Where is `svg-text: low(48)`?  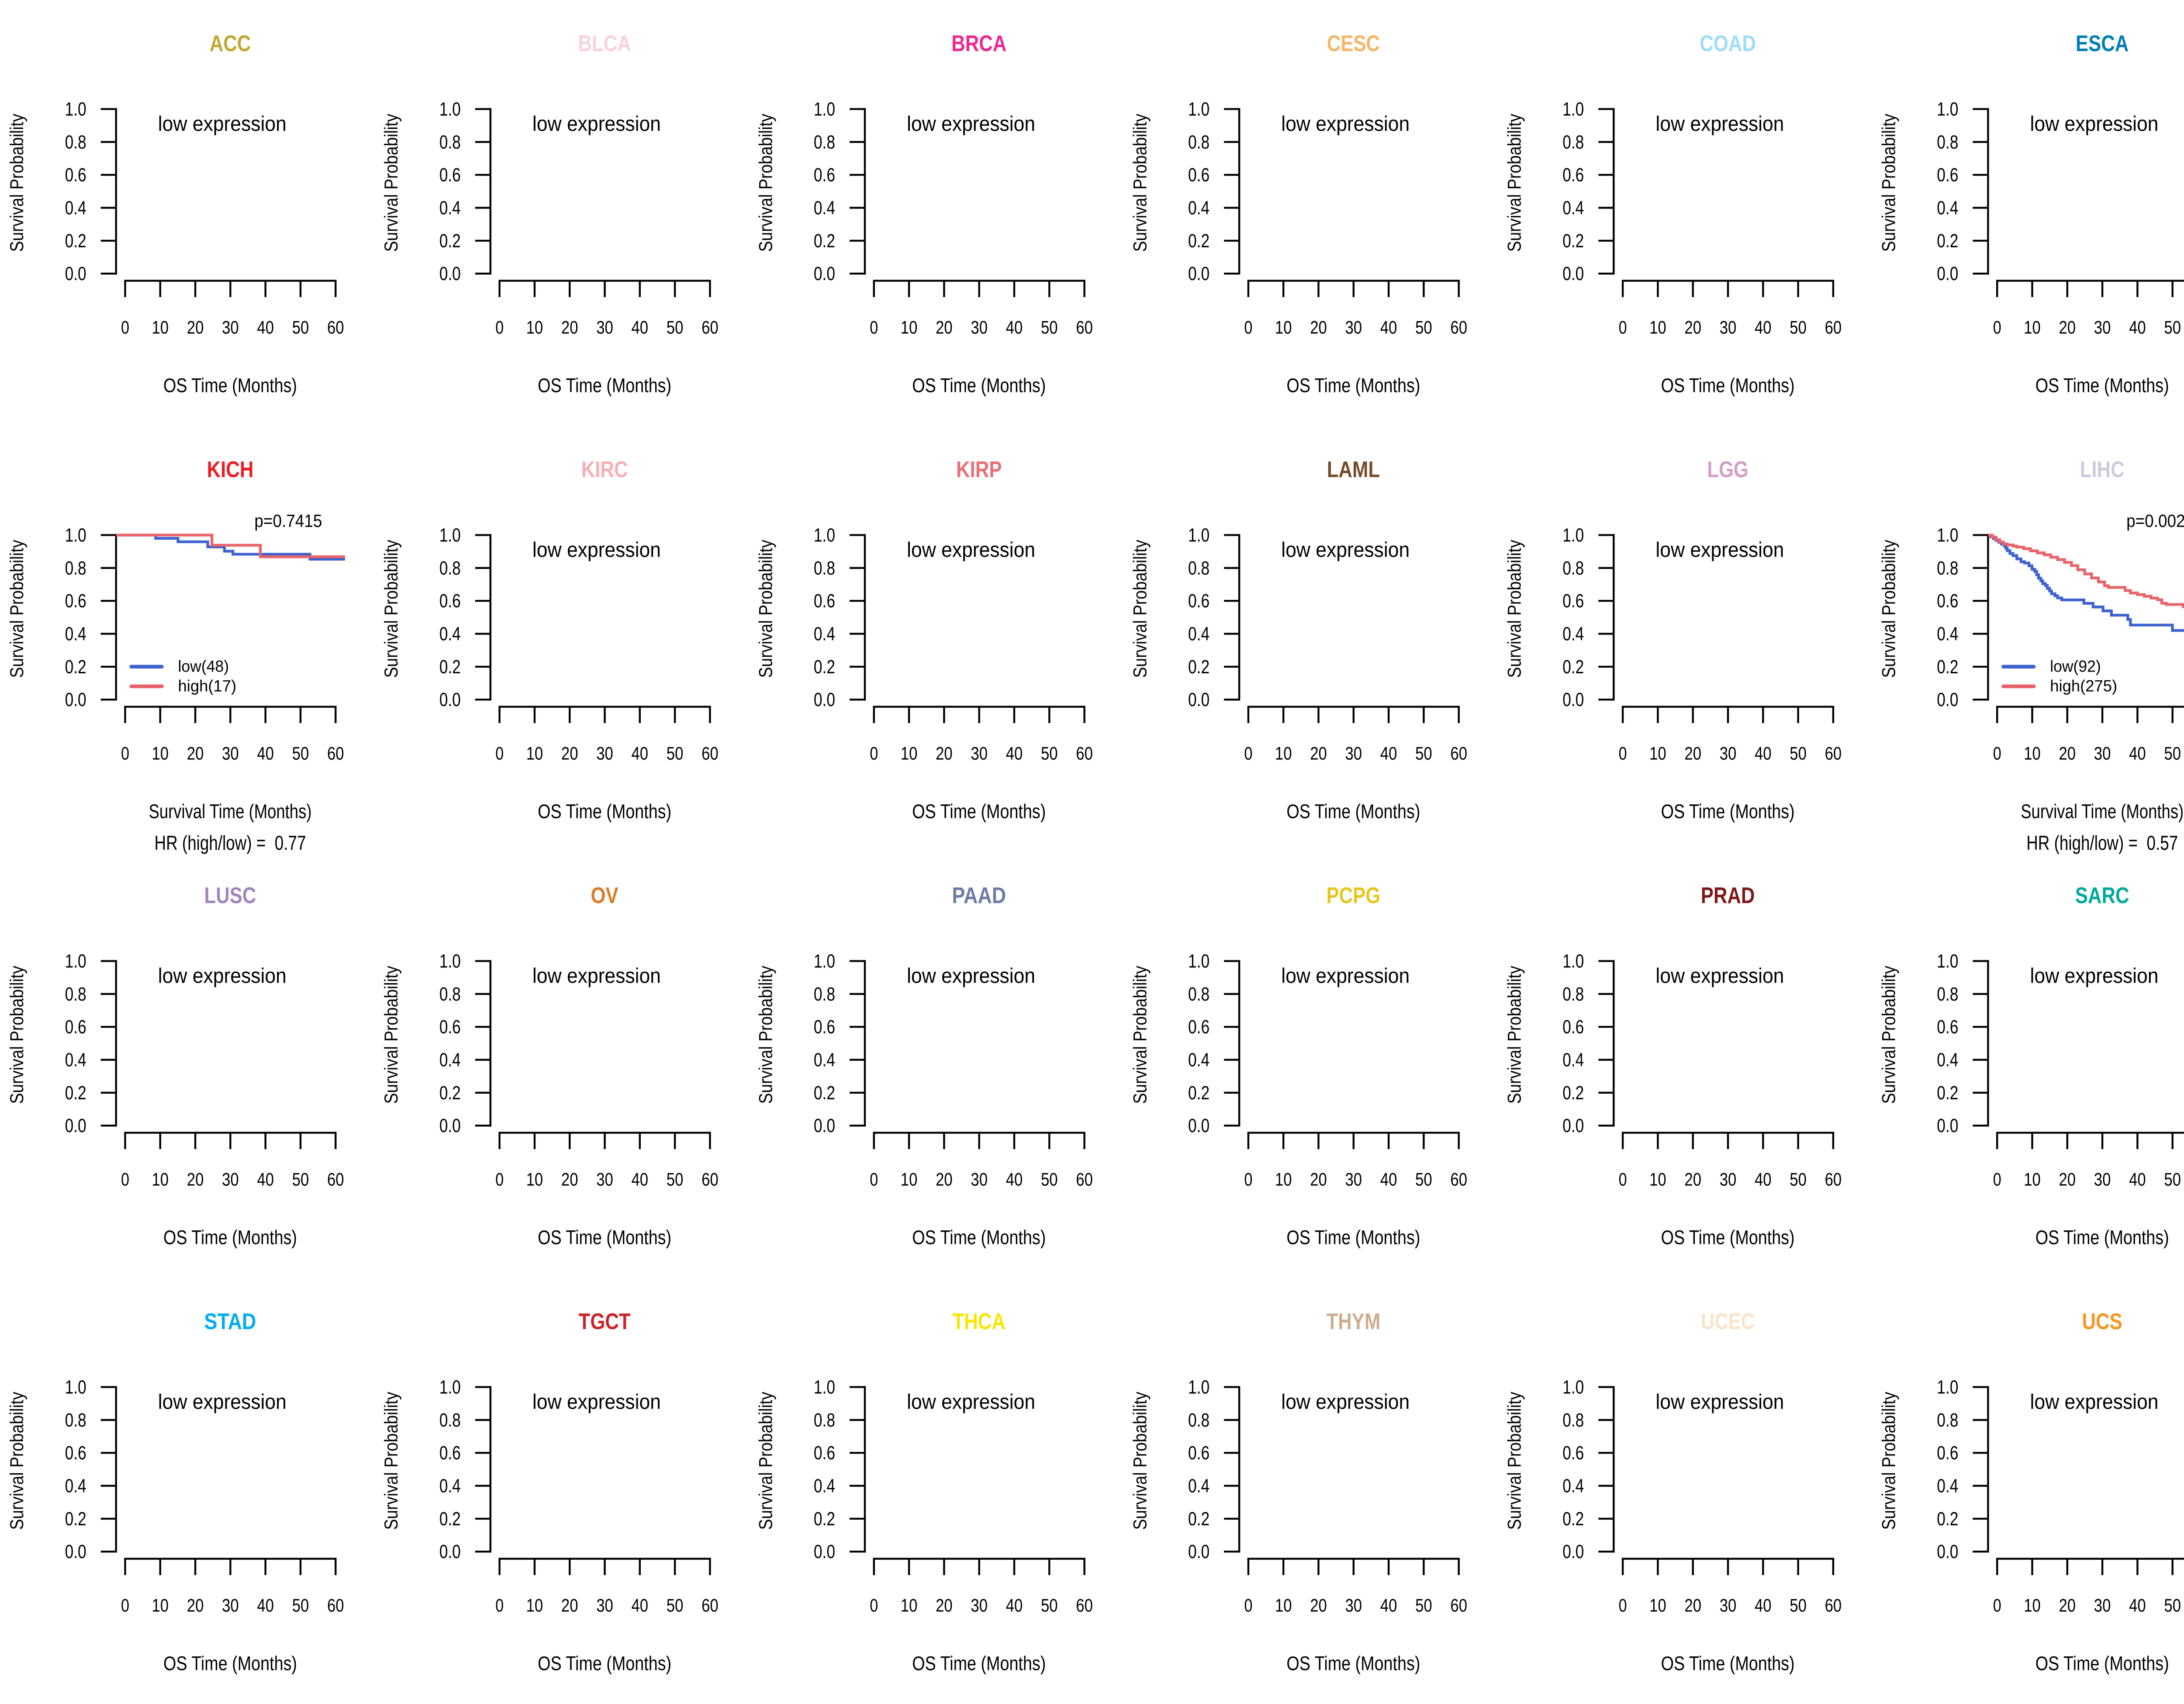 svg-text: low(48) is located at coordinates (203, 666).